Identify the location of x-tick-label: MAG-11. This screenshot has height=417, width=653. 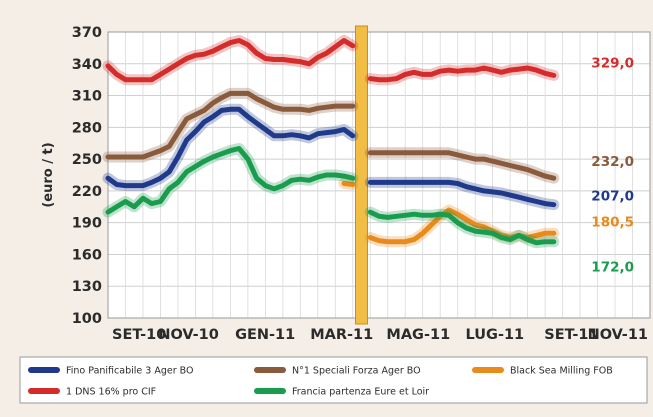
(418, 335).